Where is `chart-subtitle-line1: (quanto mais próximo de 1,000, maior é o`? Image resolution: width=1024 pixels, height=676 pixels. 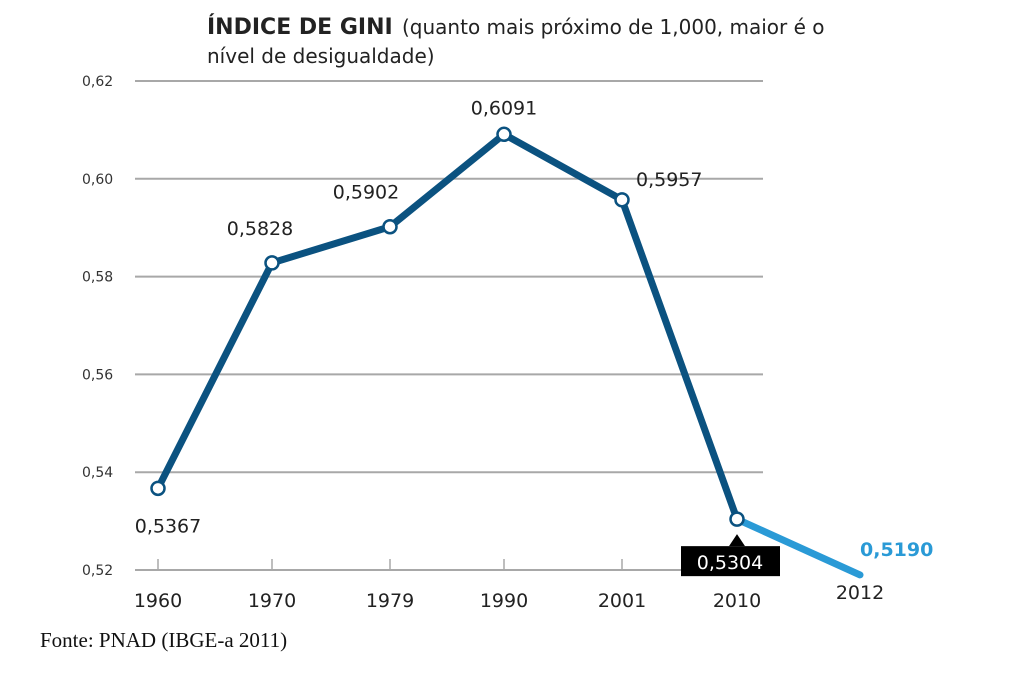 chart-subtitle-line1: (quanto mais próximo de 1,000, maior é o is located at coordinates (613, 27).